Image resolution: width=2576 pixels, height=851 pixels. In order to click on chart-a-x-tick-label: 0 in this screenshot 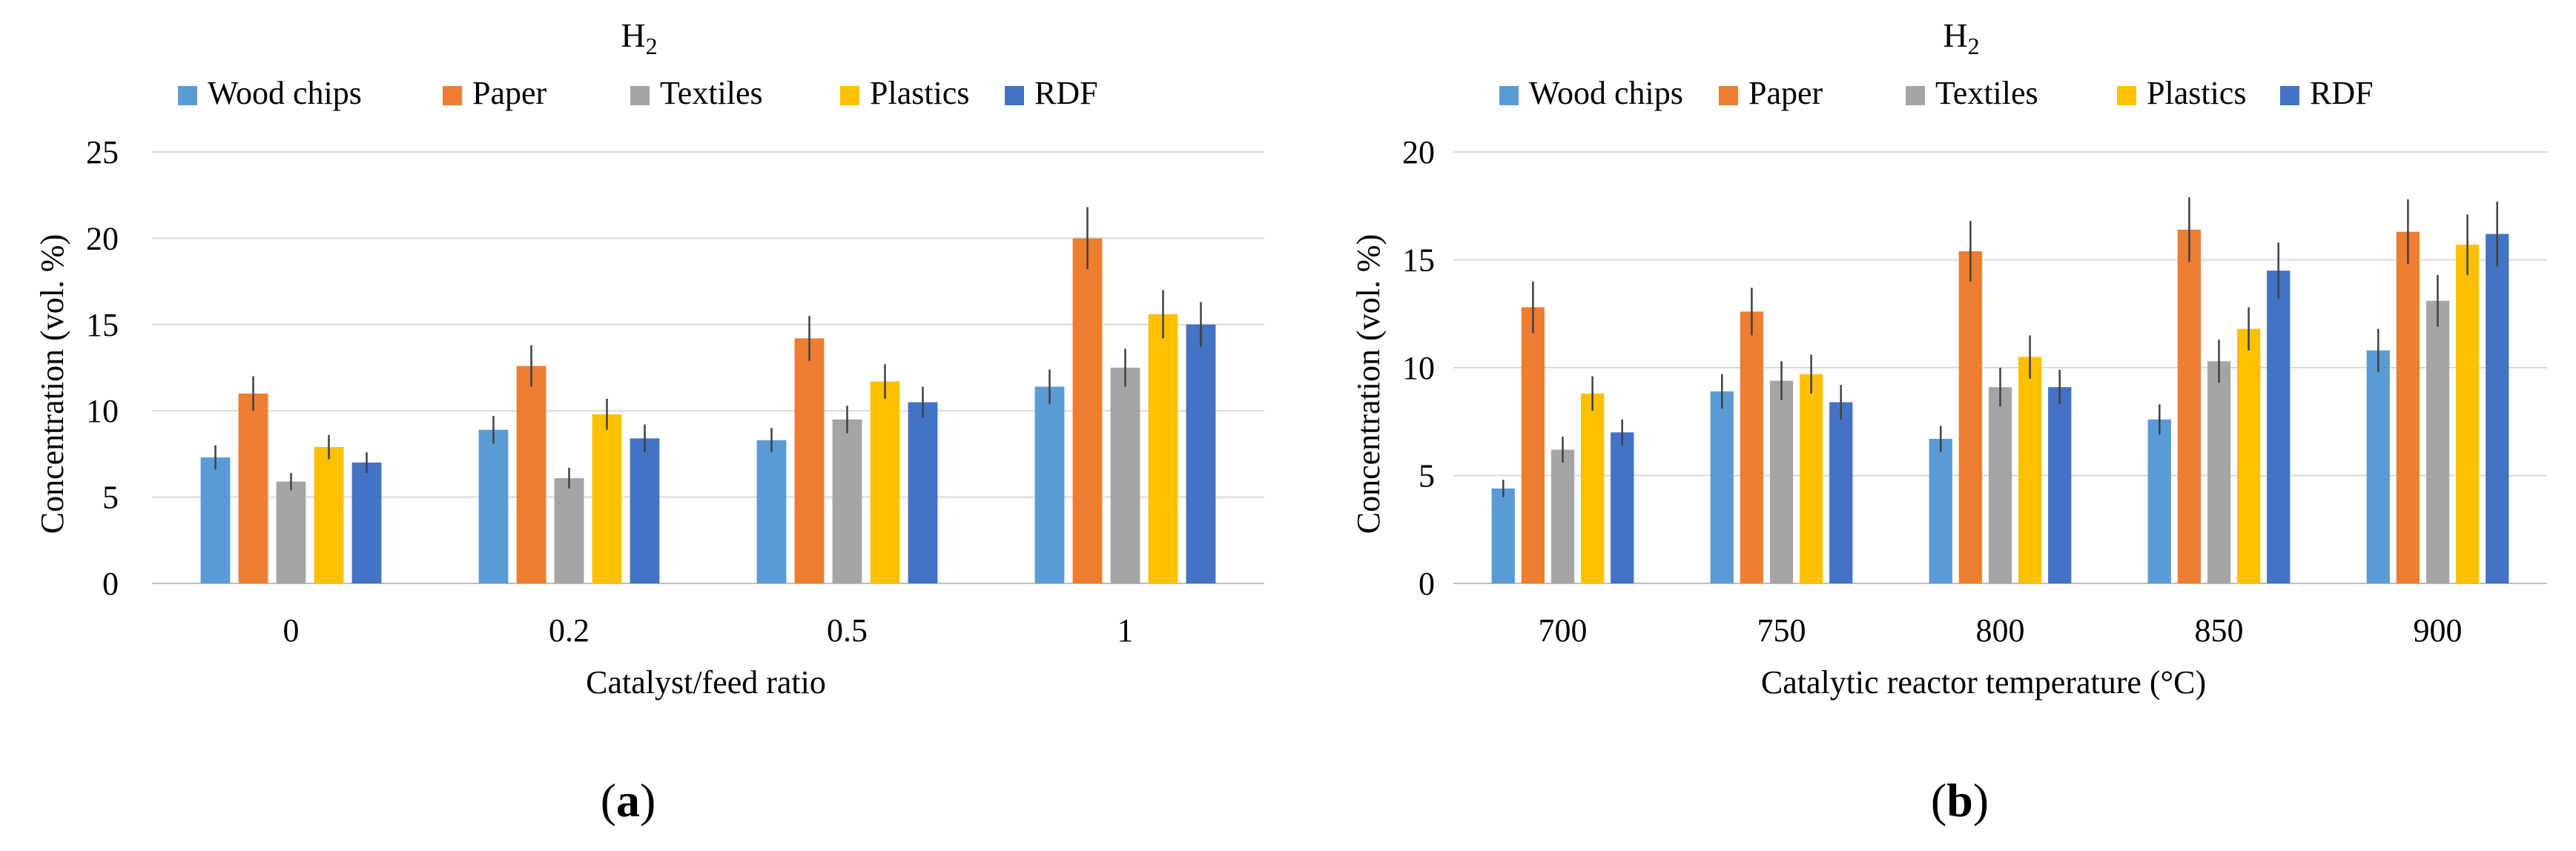, I will do `click(291, 630)`.